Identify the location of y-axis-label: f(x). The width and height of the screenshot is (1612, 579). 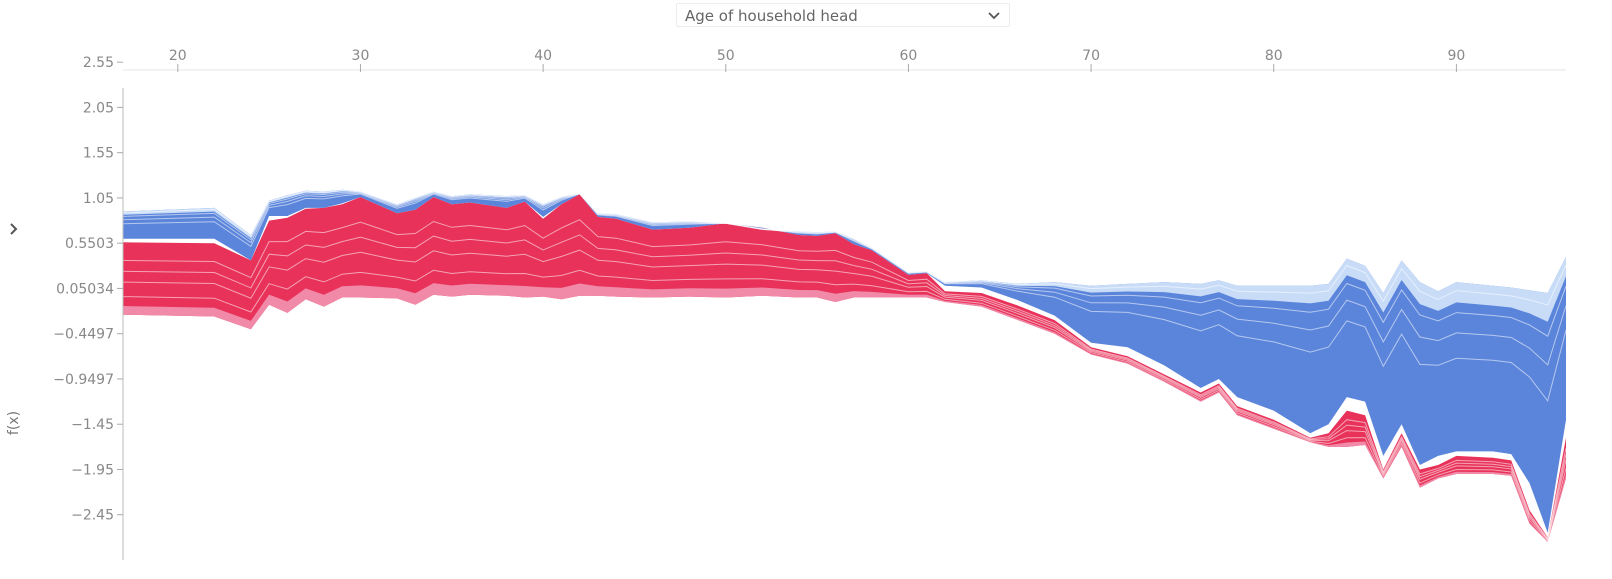
(14, 423).